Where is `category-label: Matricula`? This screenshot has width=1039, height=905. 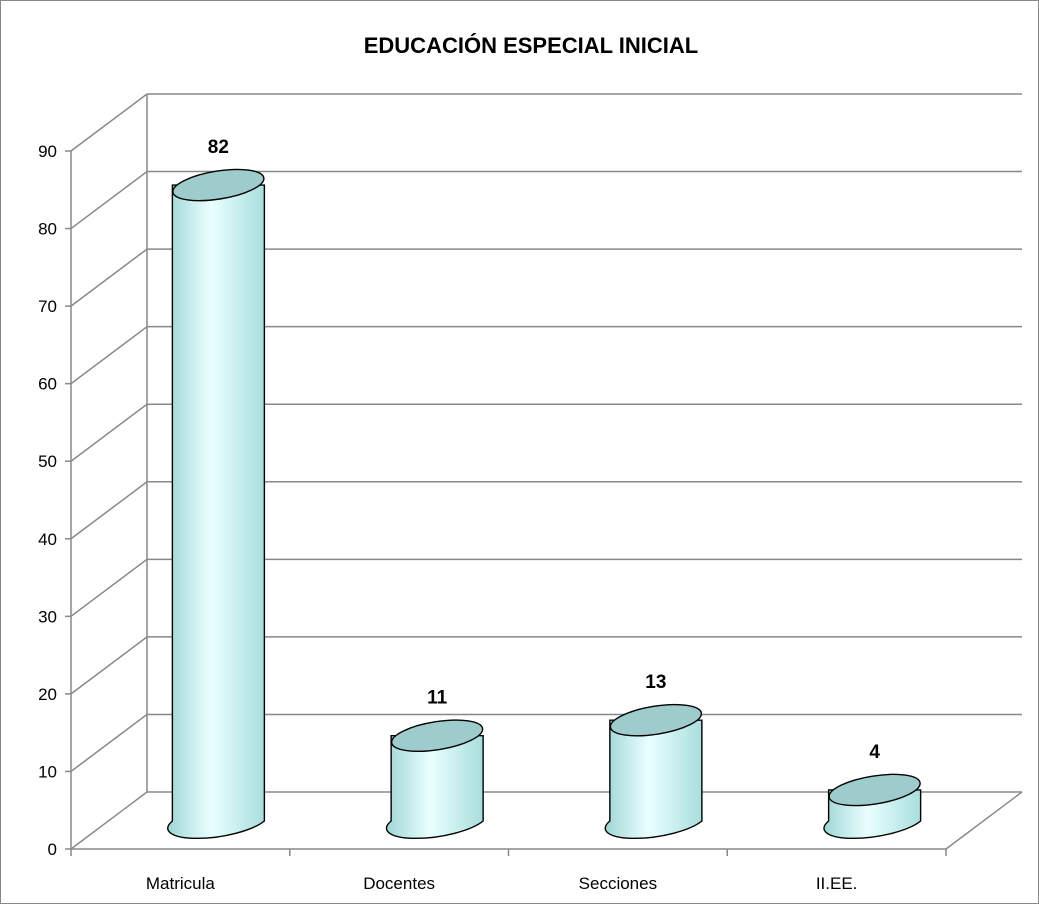 category-label: Matricula is located at coordinates (181, 883).